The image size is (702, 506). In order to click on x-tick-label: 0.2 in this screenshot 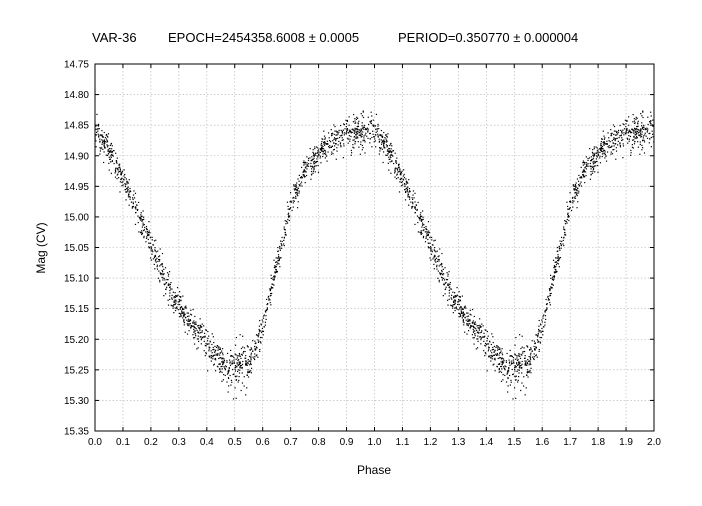, I will do `click(151, 442)`.